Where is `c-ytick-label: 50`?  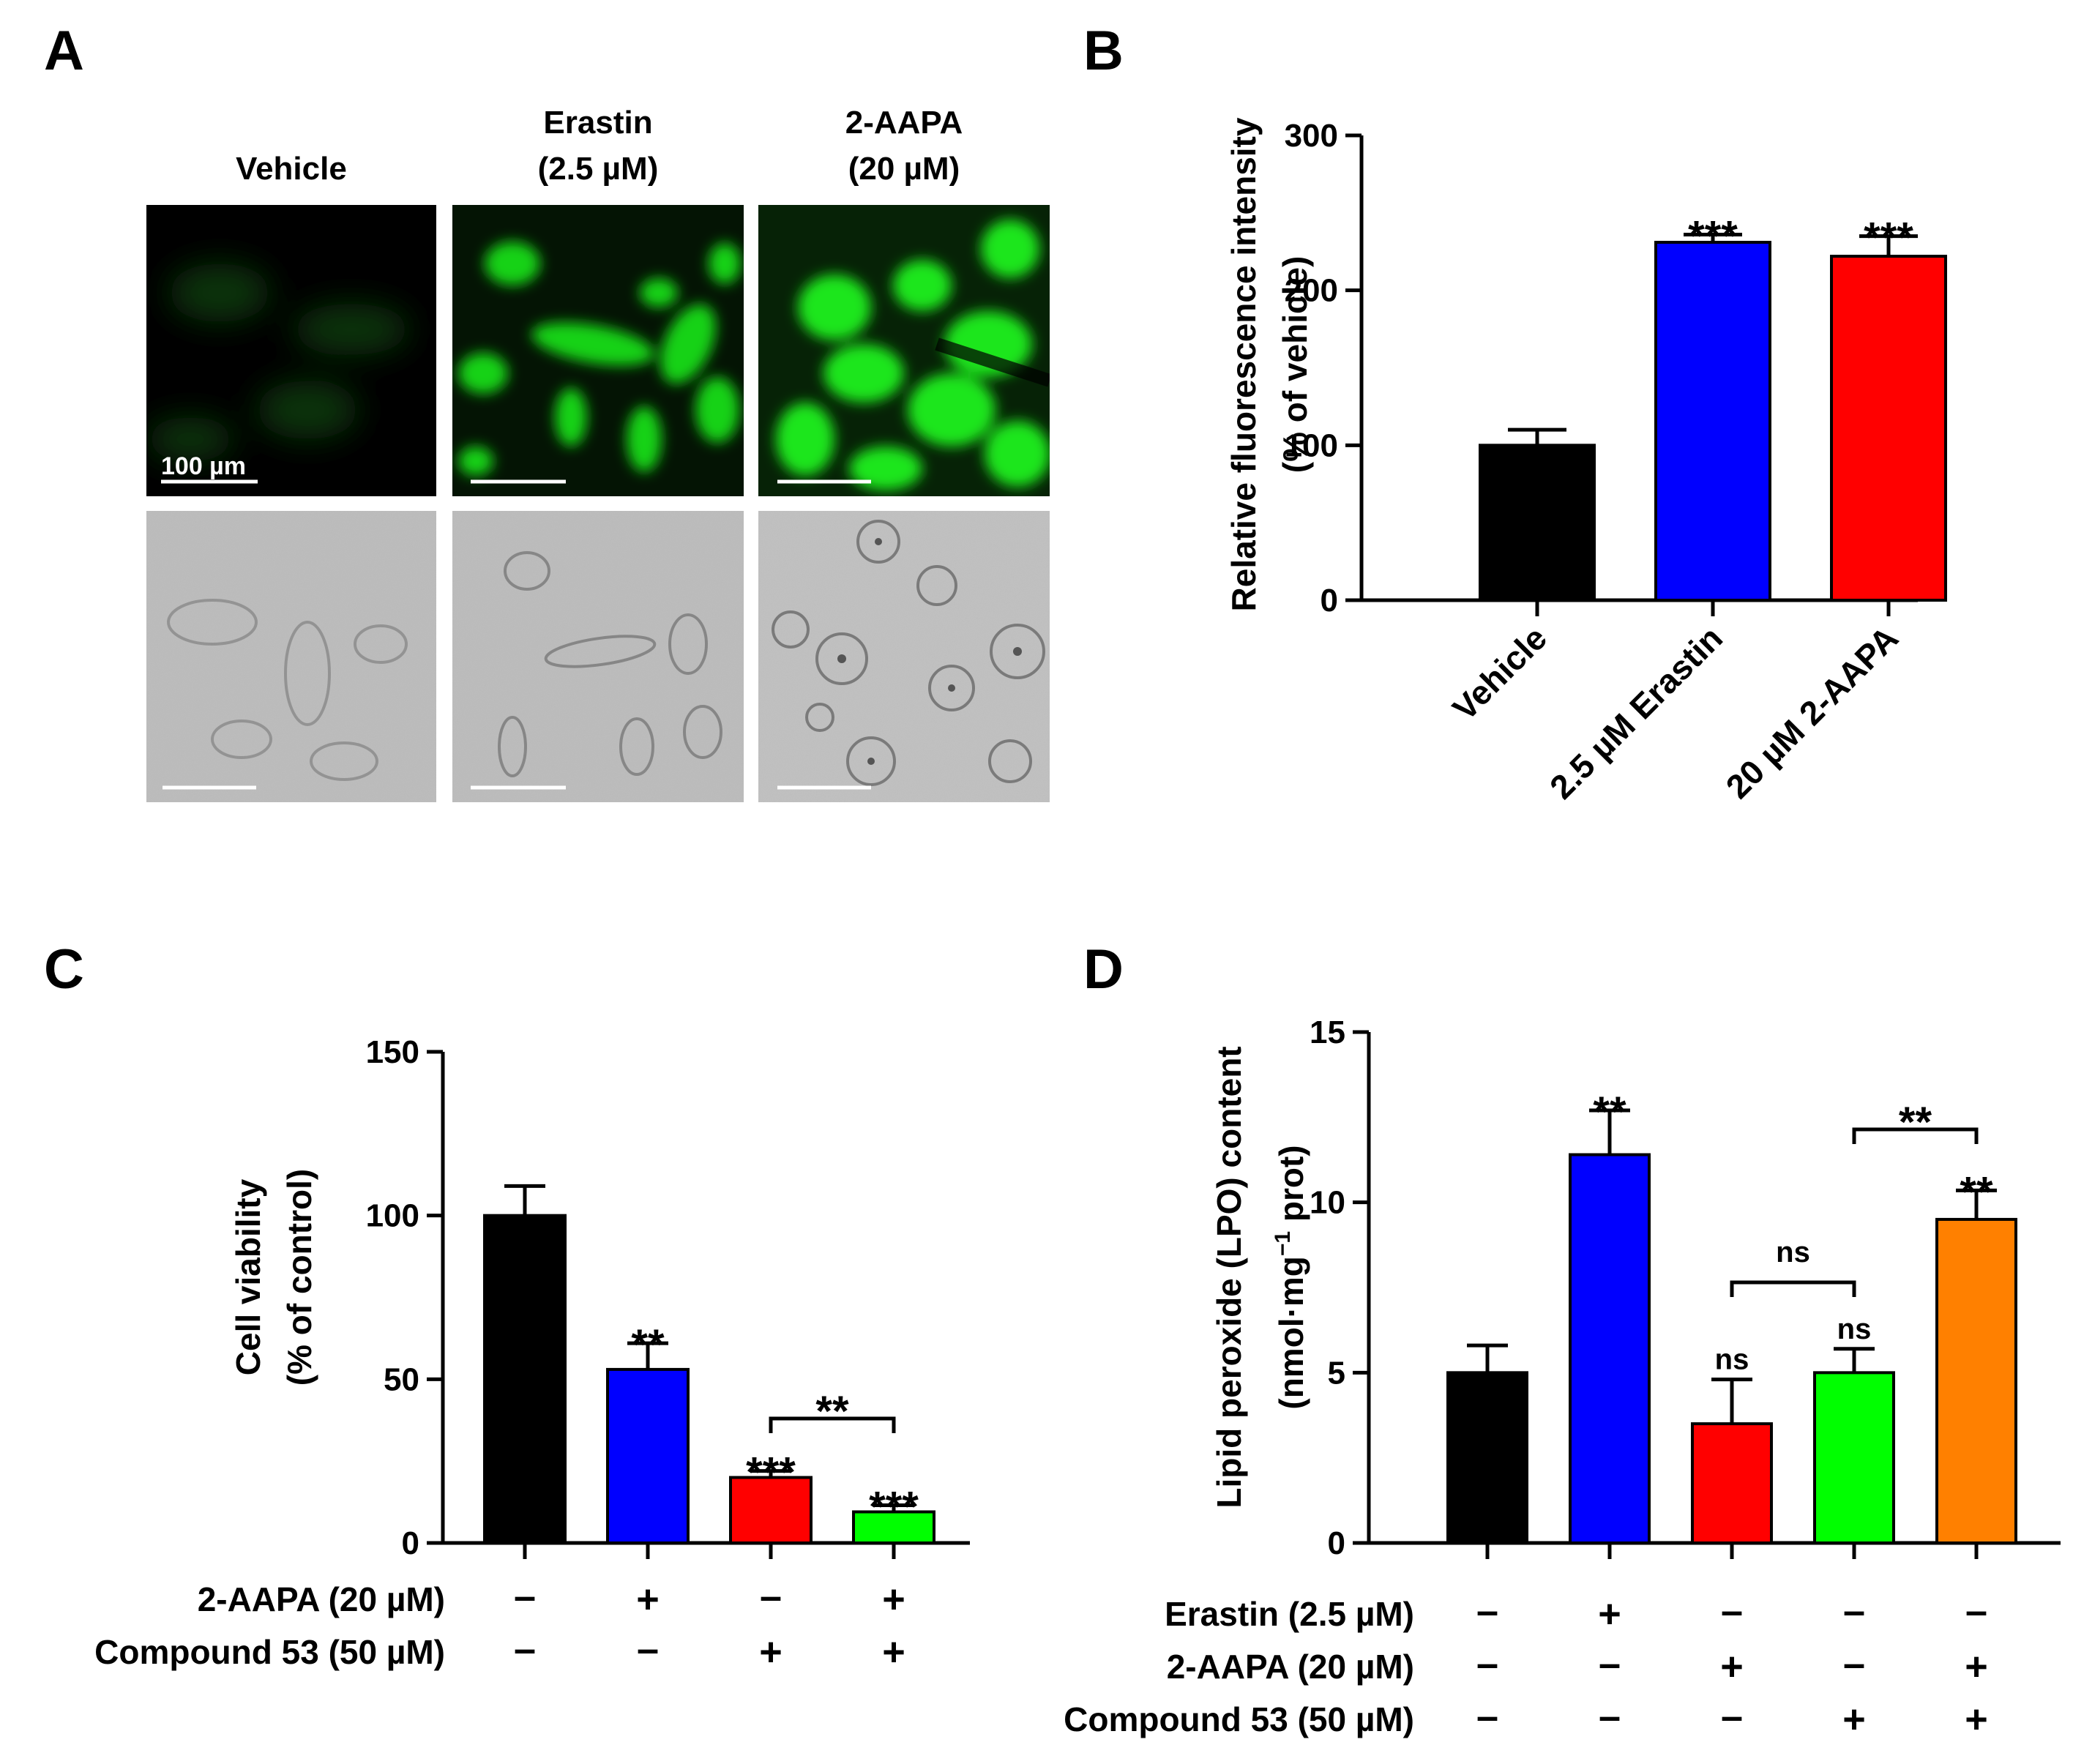
c-ytick-label: 50 is located at coordinates (401, 1379).